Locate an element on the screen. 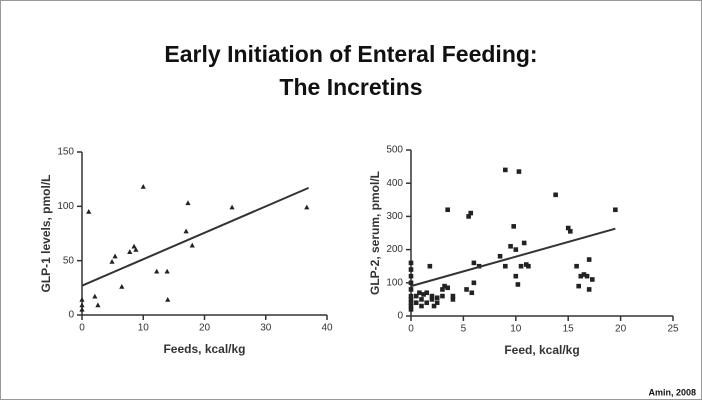 The height and width of the screenshot is (400, 702). x-tick-label: 40 is located at coordinates (327, 328).